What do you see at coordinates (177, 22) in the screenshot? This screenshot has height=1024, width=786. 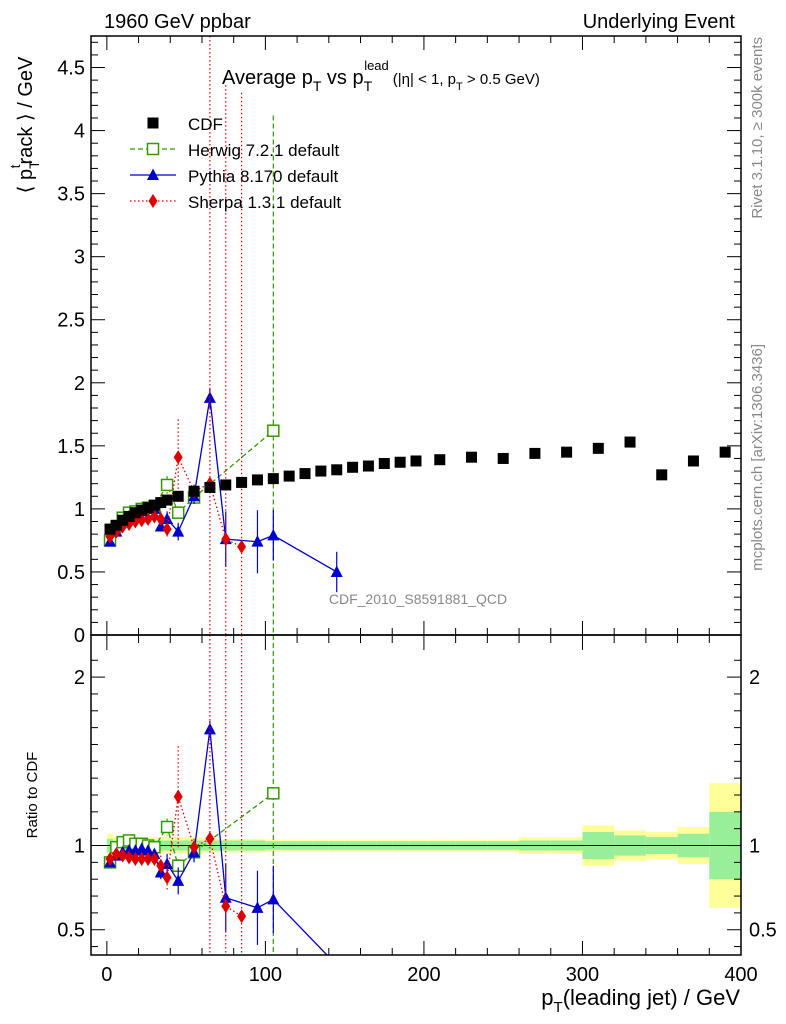 I see `header-left: 1960 GeV ppbar` at bounding box center [177, 22].